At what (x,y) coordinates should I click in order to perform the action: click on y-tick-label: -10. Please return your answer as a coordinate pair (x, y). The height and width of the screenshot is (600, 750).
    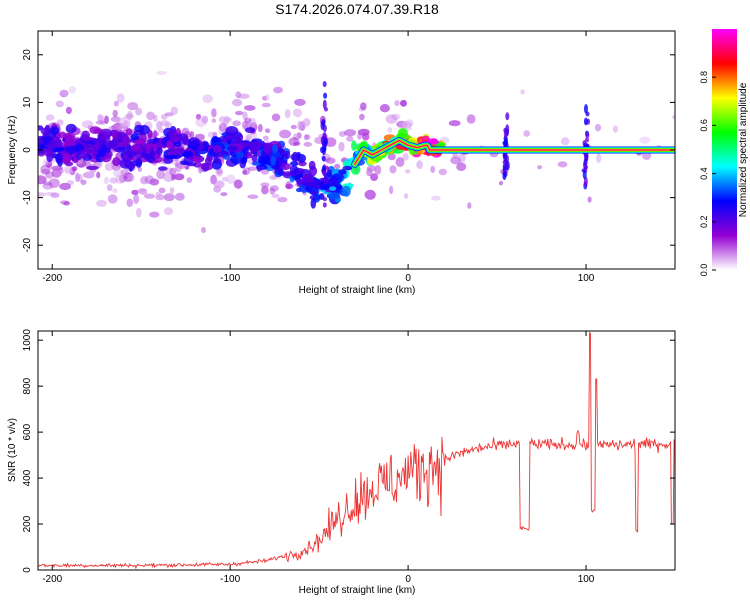
    Looking at the image, I should click on (27, 197).